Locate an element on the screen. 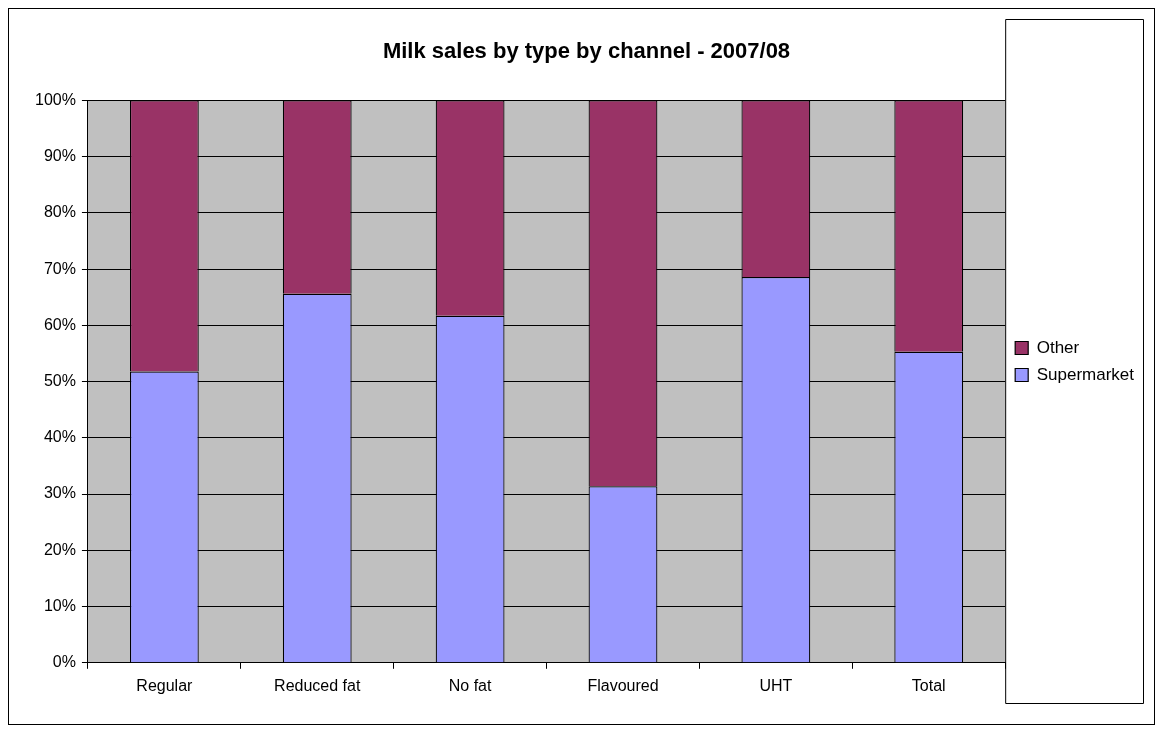 This screenshot has width=1165, height=733. legend-label: Supermarket is located at coordinates (1085, 374).